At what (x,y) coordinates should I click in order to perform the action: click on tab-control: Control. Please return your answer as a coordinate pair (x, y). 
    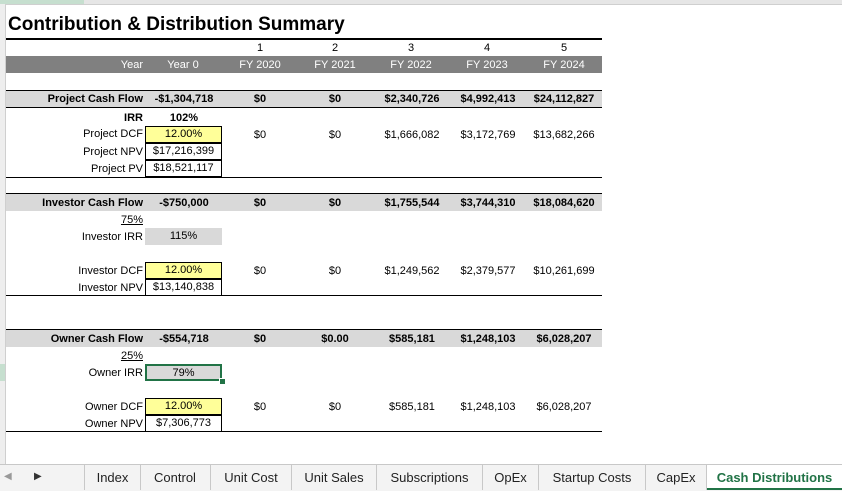
    Looking at the image, I should click on (175, 477).